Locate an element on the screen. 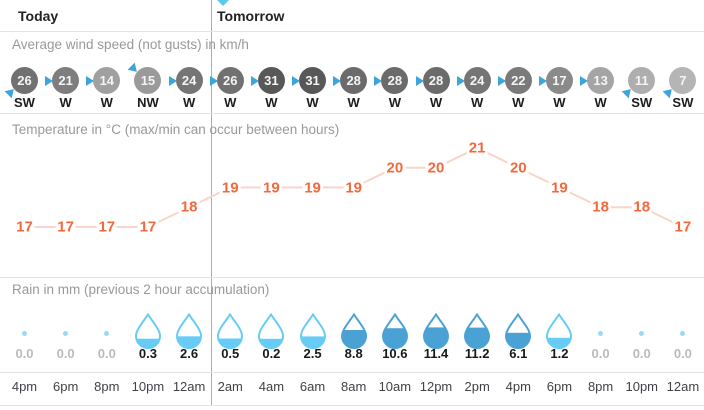 The image size is (704, 410). time-axis-divider-line is located at coordinates (352, 372).